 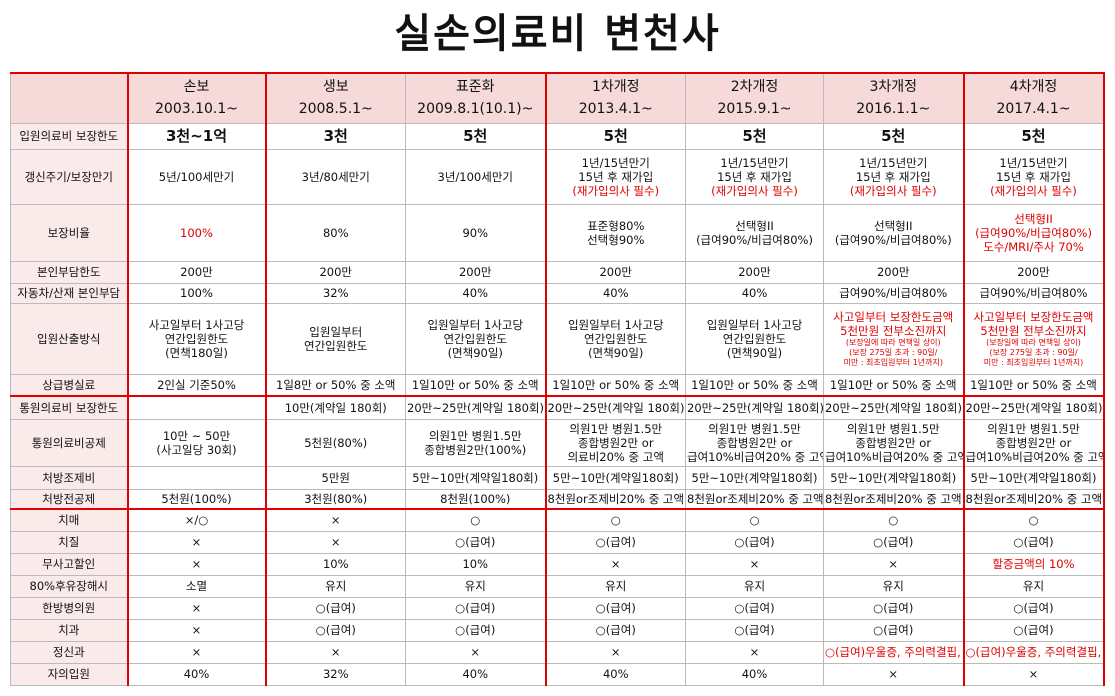 I want to click on cell-line: (면책90일), so click(x=475, y=352).